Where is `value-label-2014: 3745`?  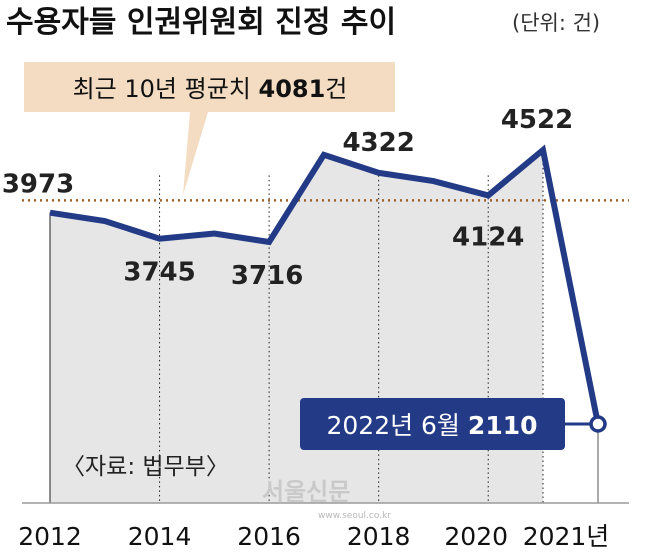 value-label-2014: 3745 is located at coordinates (159, 273).